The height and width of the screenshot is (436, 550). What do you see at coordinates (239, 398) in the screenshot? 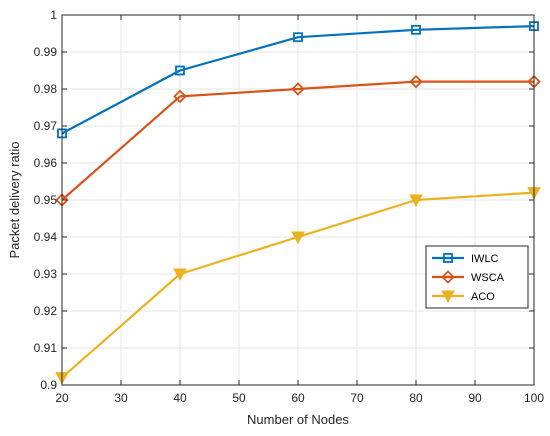
I see `x-tick-label: 50` at bounding box center [239, 398].